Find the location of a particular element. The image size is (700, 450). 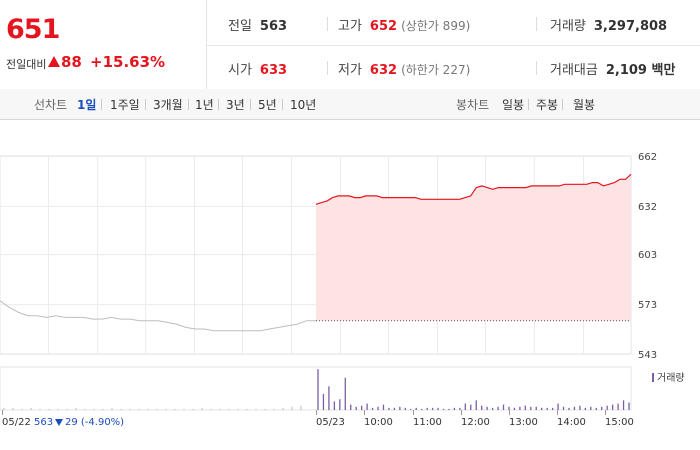

change-label: 전일대비 is located at coordinates (26, 64).